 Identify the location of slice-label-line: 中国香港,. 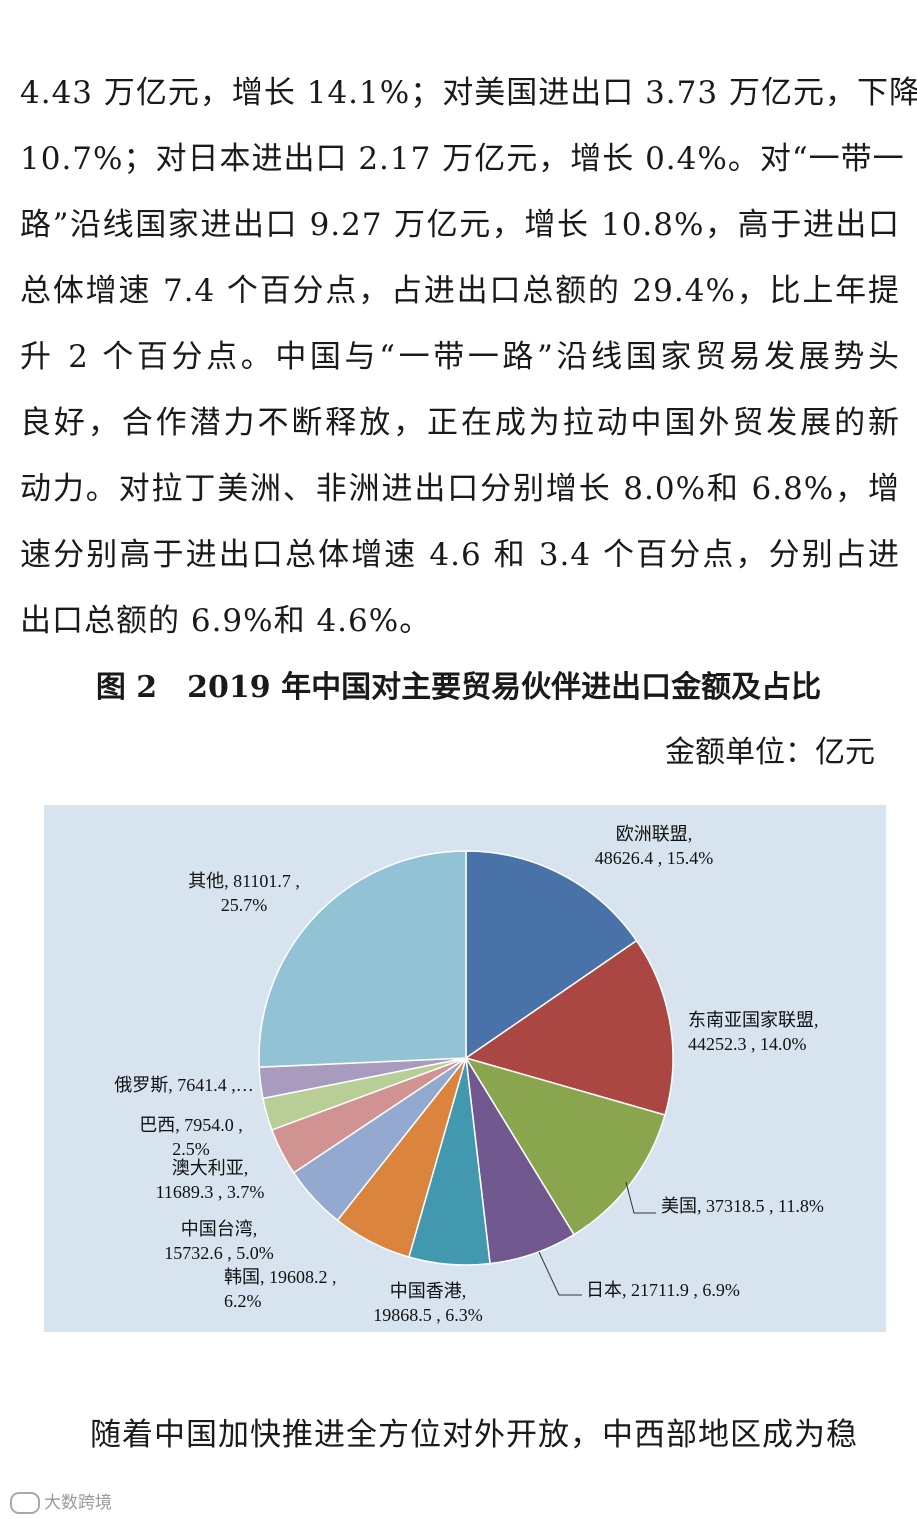
(428, 1291).